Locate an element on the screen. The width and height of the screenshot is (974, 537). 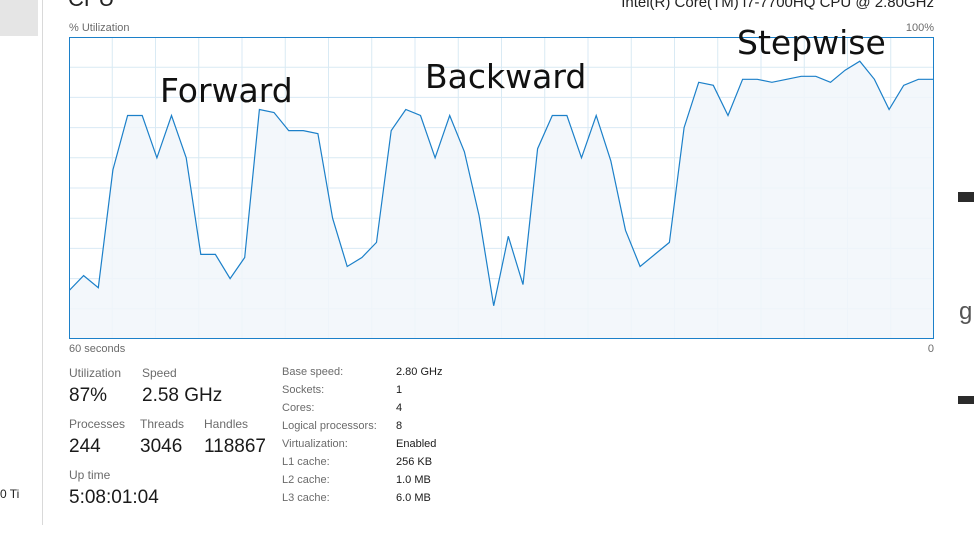
speed-label: Speed is located at coordinates (159, 373).